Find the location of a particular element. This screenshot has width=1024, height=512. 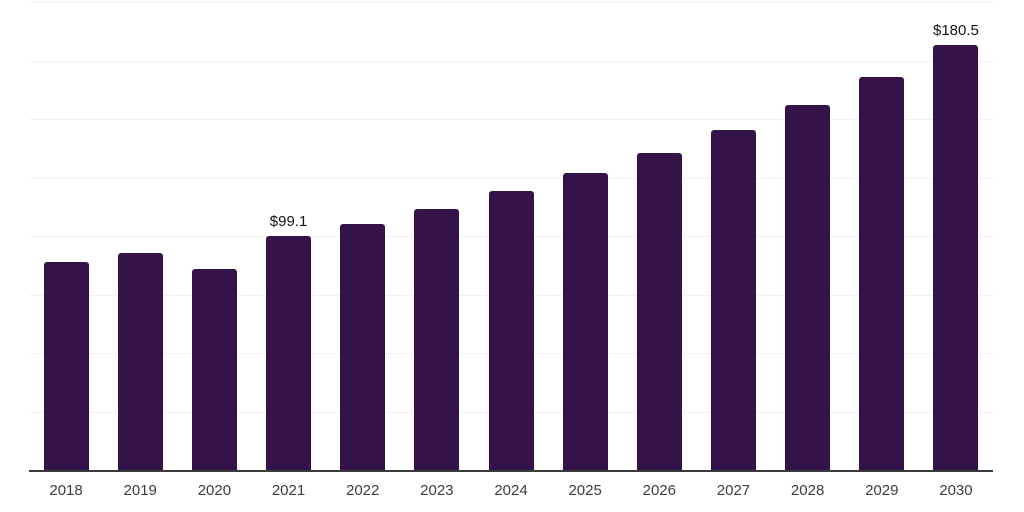

bar-2028 is located at coordinates (808, 287).